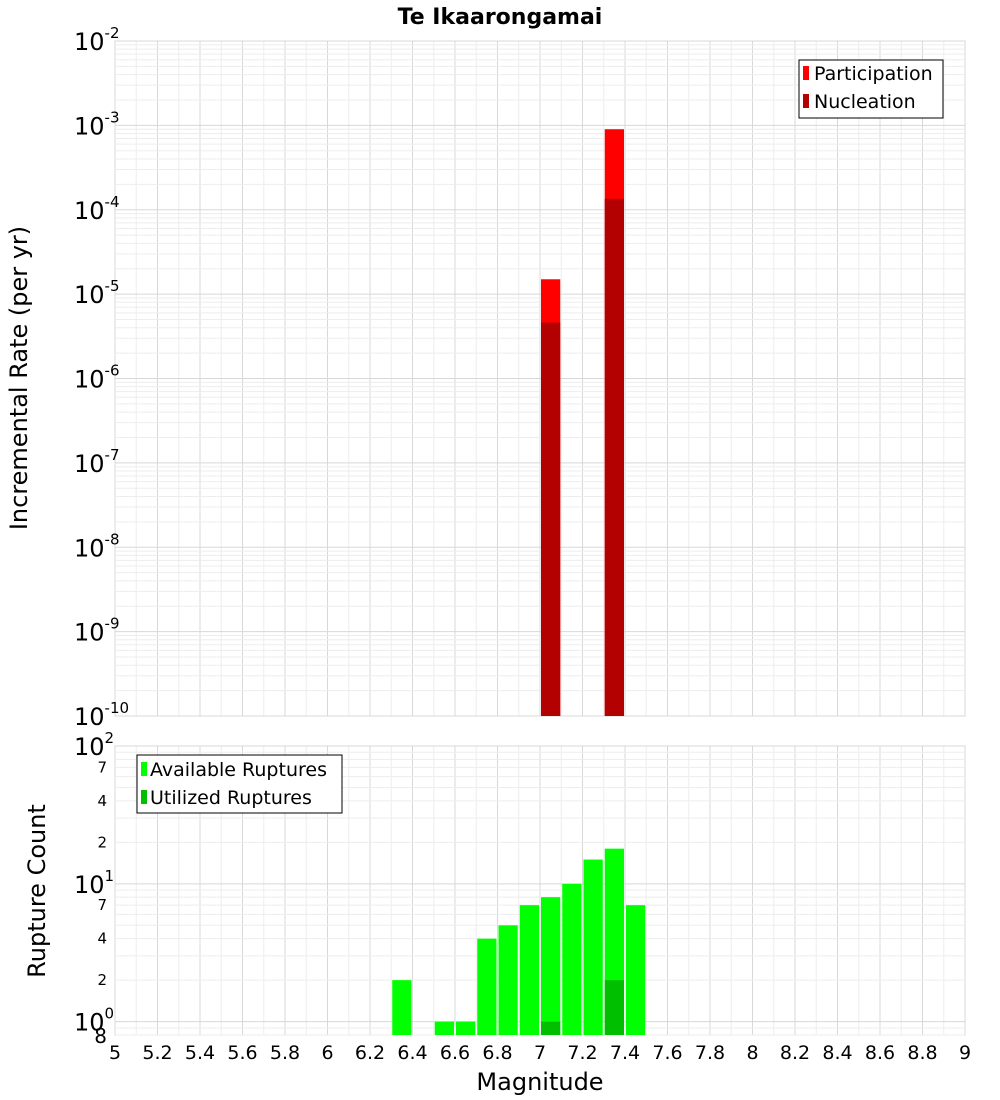  Describe the element at coordinates (327, 1053) in the screenshot. I see `x-tick-label: 6` at that location.